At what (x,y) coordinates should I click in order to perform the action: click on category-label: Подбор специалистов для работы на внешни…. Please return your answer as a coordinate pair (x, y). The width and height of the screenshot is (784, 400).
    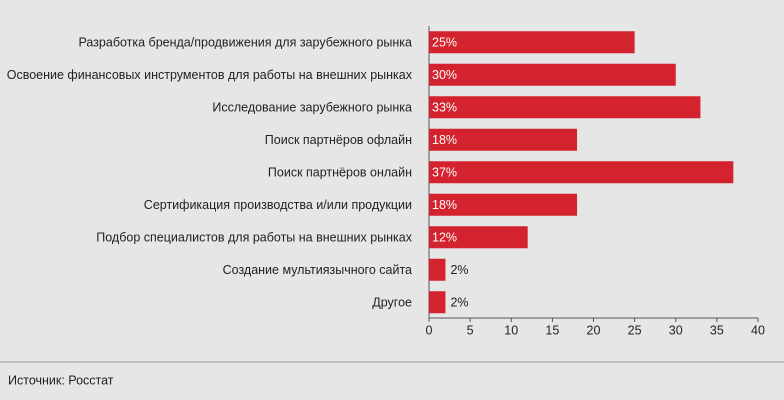
    Looking at the image, I should click on (254, 238).